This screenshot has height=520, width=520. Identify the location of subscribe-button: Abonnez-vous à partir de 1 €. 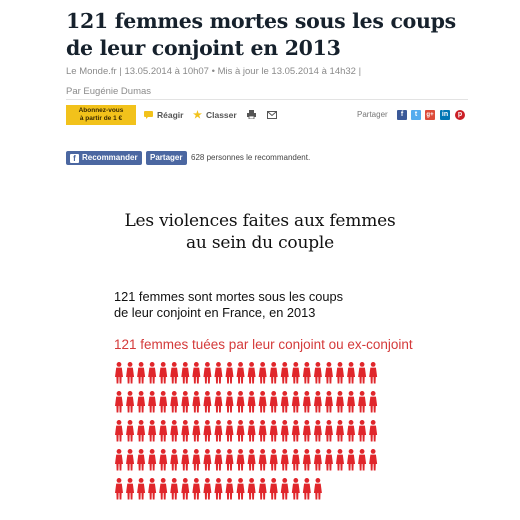
(101, 115).